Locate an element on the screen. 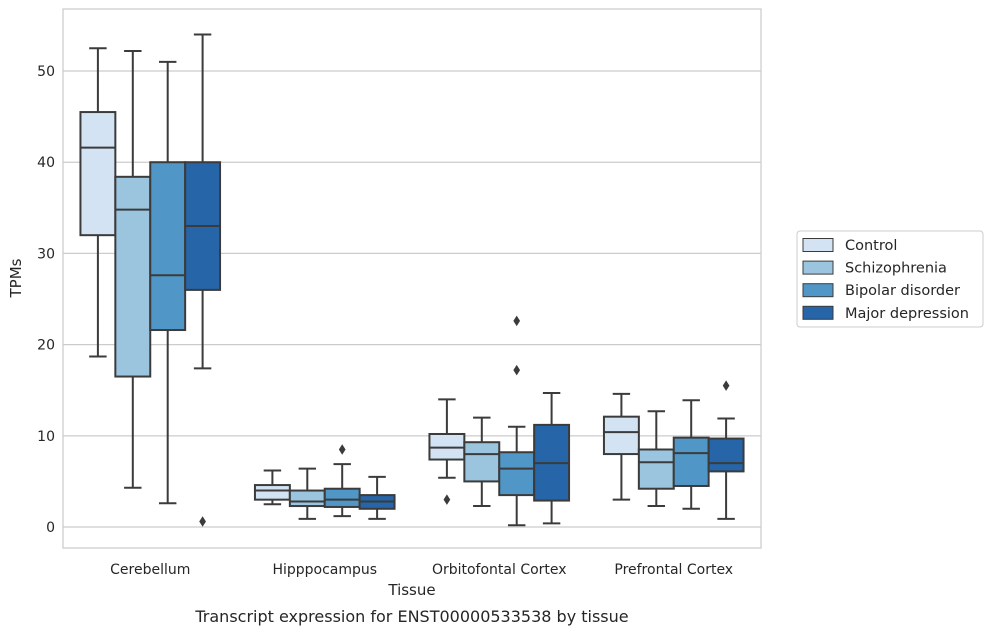  y-tick-label: 10 is located at coordinates (46, 437).